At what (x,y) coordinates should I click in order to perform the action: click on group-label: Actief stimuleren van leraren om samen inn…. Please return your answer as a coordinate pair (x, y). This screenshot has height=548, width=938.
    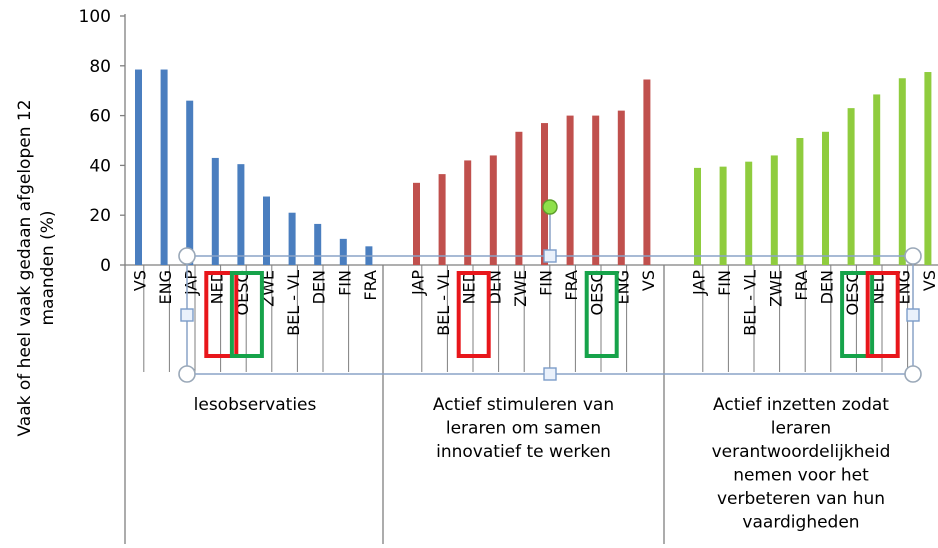
    Looking at the image, I should click on (523, 428).